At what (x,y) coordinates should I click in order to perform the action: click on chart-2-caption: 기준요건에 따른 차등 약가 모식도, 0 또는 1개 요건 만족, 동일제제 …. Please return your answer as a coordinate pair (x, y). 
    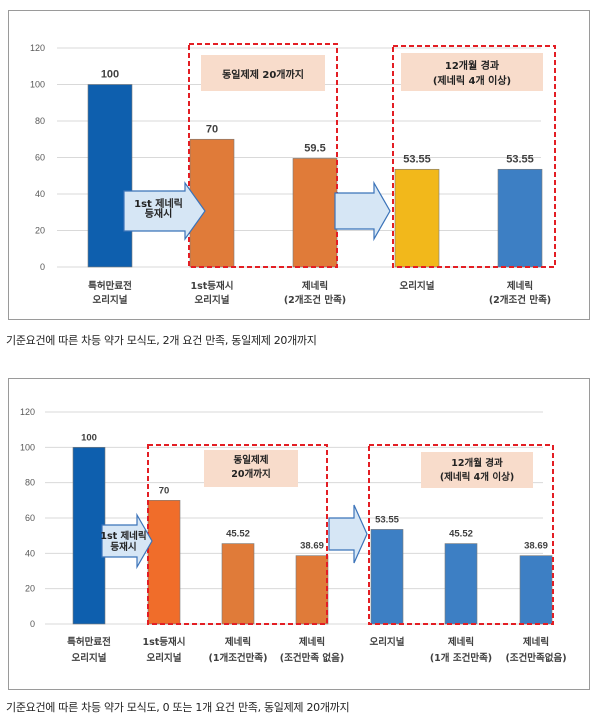
    Looking at the image, I should click on (178, 707).